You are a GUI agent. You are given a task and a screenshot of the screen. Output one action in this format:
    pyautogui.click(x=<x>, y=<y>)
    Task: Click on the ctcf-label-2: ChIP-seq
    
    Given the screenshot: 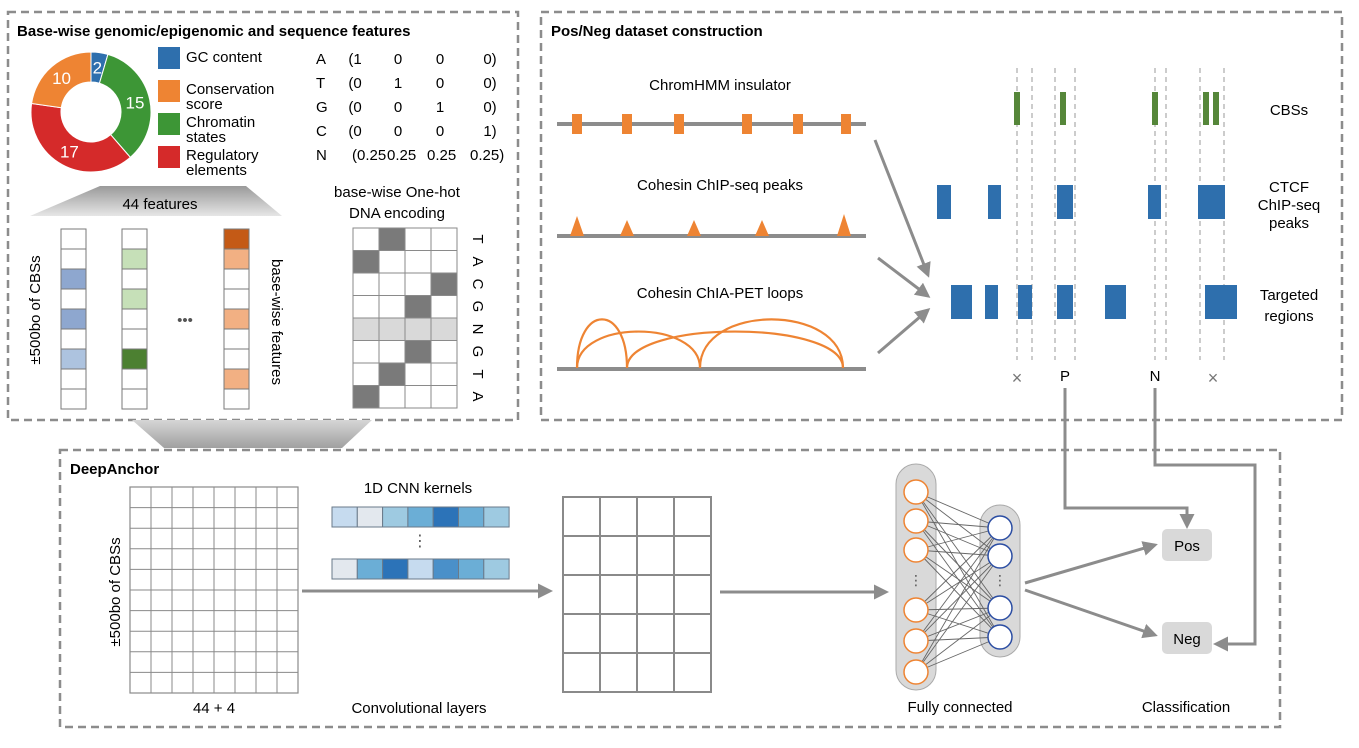 What is the action you would take?
    pyautogui.click(x=1289, y=205)
    